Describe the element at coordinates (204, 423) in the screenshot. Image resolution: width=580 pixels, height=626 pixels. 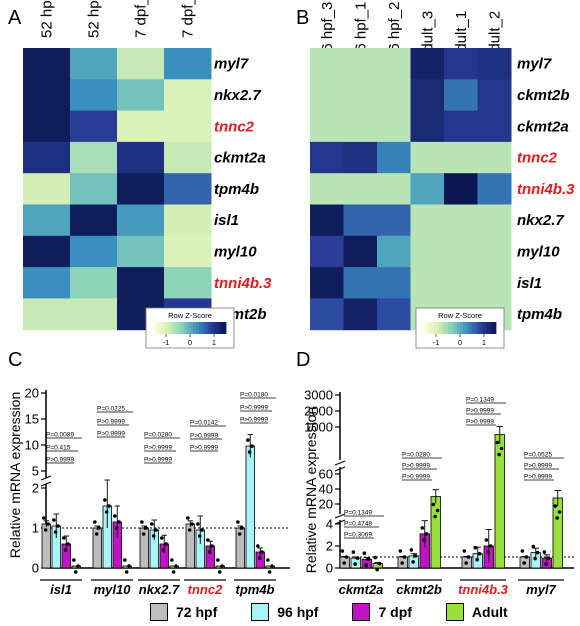
I see `p-value-label: P=0.0142` at that location.